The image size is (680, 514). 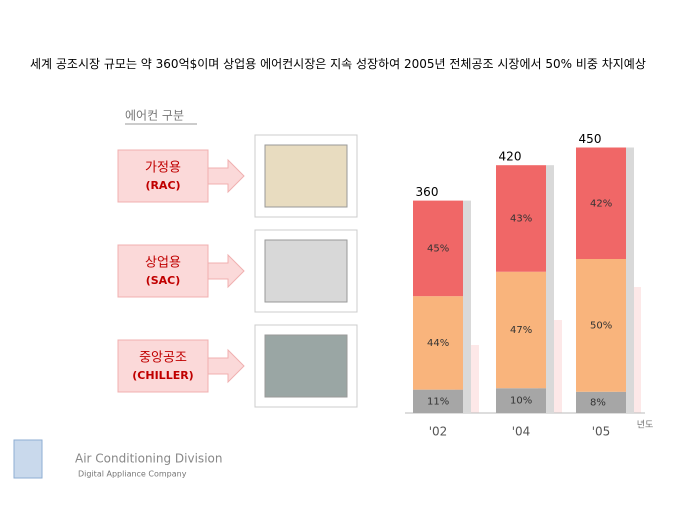 What do you see at coordinates (601, 432) in the screenshot?
I see `x-tick-label: '05` at bounding box center [601, 432].